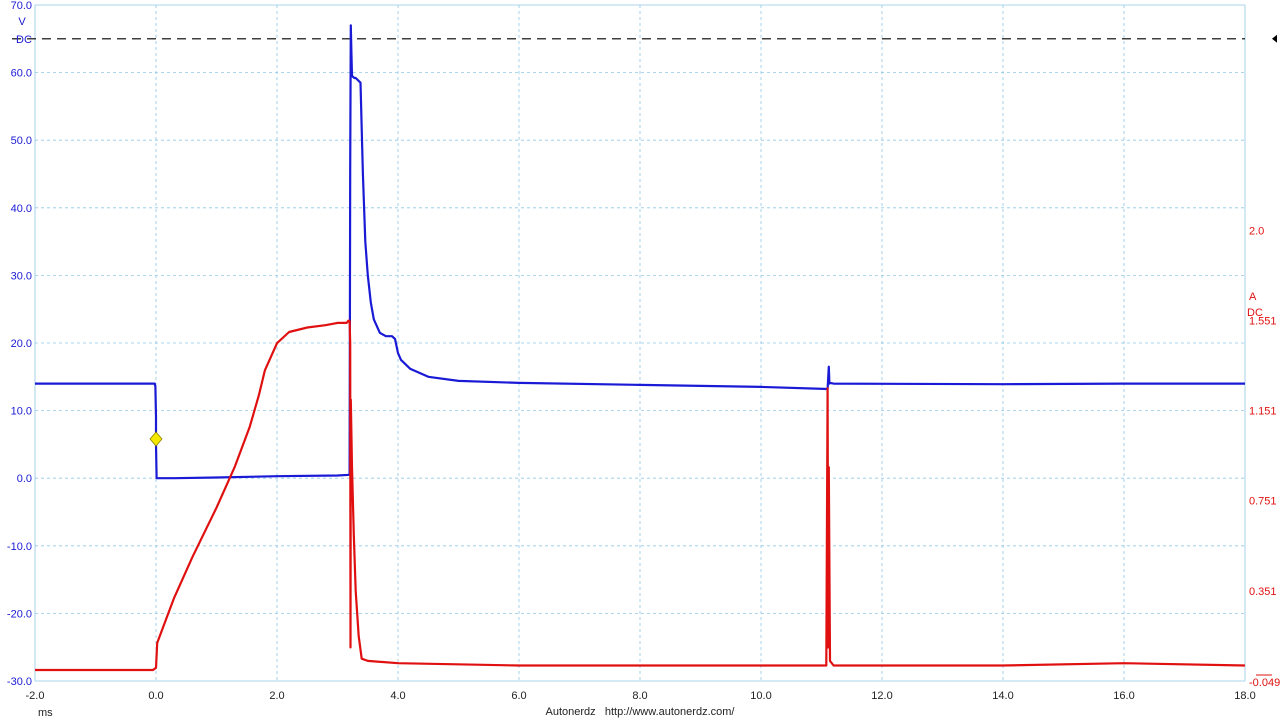 The width and height of the screenshot is (1280, 720). What do you see at coordinates (276, 696) in the screenshot?
I see `x-tick-label: 2.0` at bounding box center [276, 696].